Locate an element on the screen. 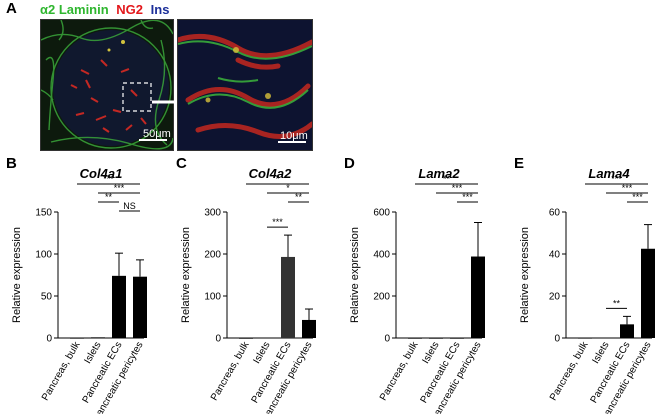 The width and height of the screenshot is (669, 414). panel-label-c: C is located at coordinates (181, 163).